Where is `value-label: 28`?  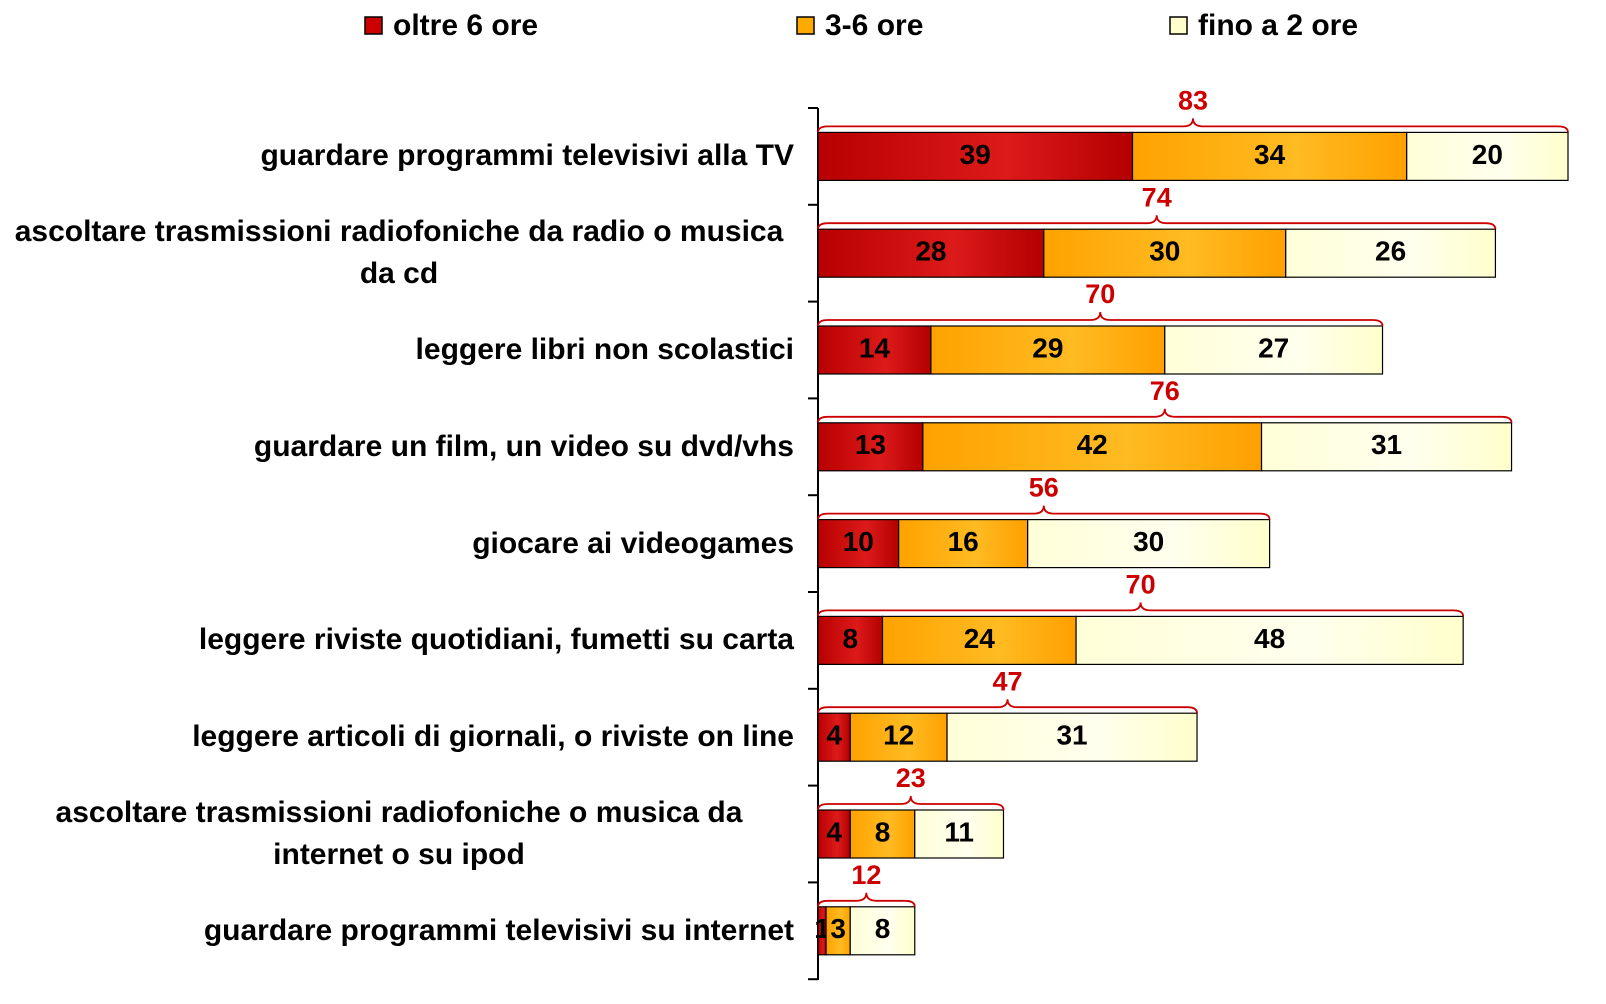
value-label: 28 is located at coordinates (930, 251).